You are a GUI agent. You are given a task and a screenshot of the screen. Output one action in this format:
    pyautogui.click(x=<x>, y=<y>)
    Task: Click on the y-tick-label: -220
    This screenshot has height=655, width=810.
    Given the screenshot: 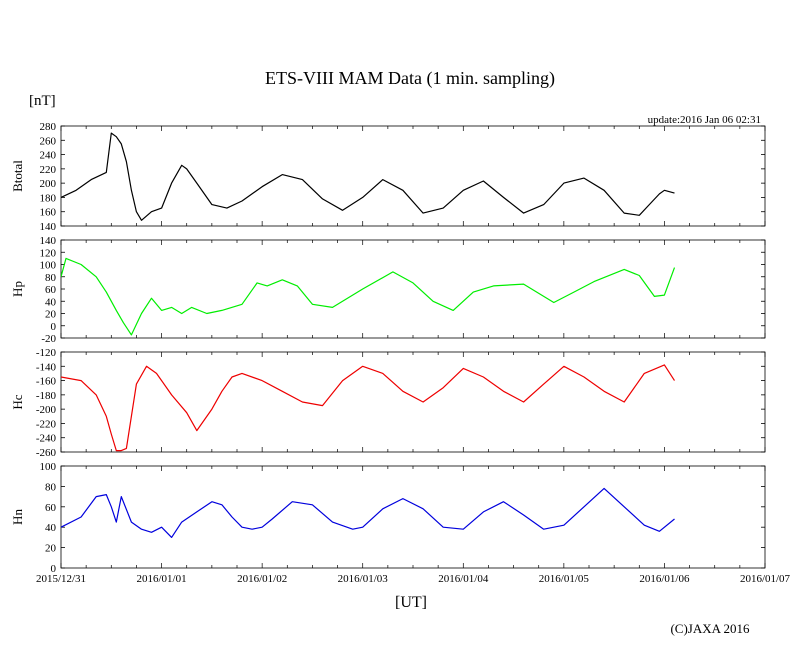 What is the action you would take?
    pyautogui.click(x=46, y=424)
    